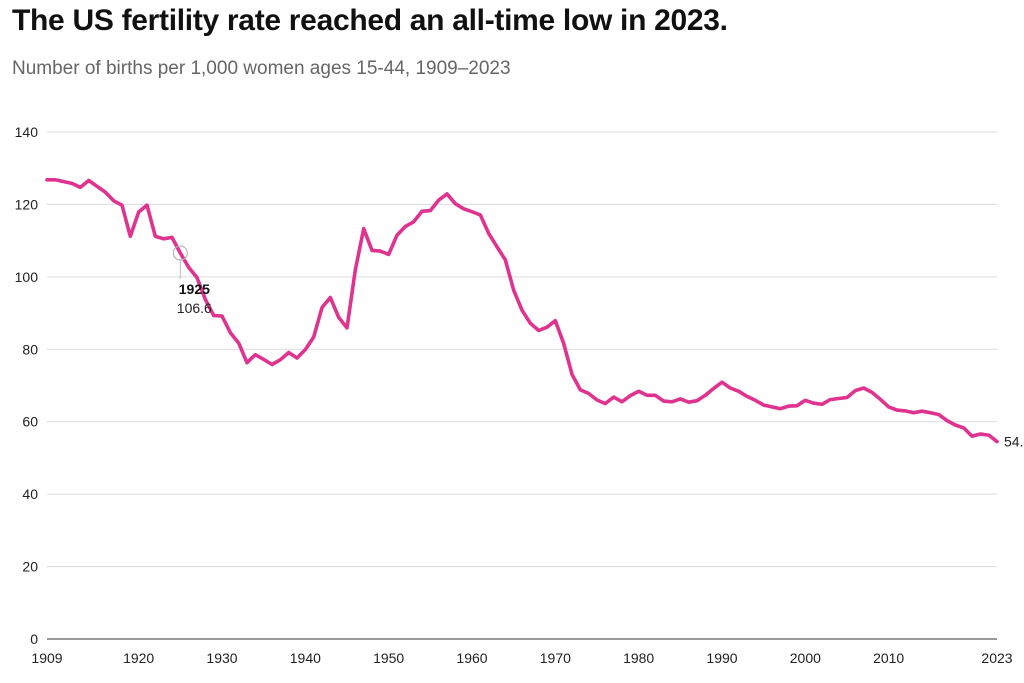 Image resolution: width=1024 pixels, height=683 pixels. I want to click on x-tick-label-1909: 1909, so click(46, 658).